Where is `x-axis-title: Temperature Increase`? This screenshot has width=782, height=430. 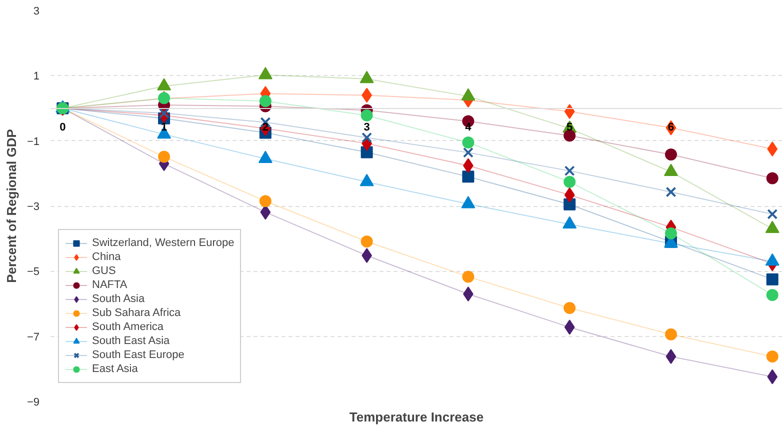
x-axis-title: Temperature Increase is located at coordinates (416, 417).